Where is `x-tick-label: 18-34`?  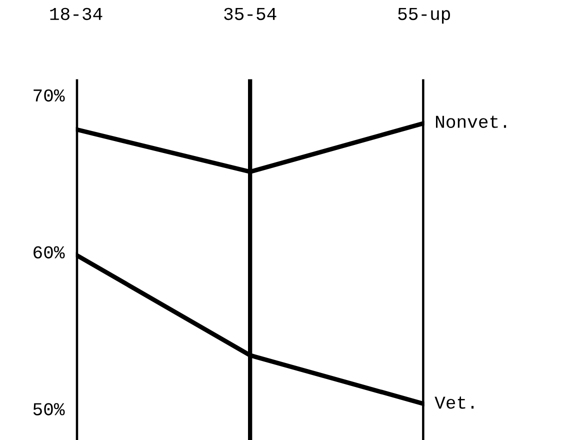 x-tick-label: 18-34 is located at coordinates (76, 14).